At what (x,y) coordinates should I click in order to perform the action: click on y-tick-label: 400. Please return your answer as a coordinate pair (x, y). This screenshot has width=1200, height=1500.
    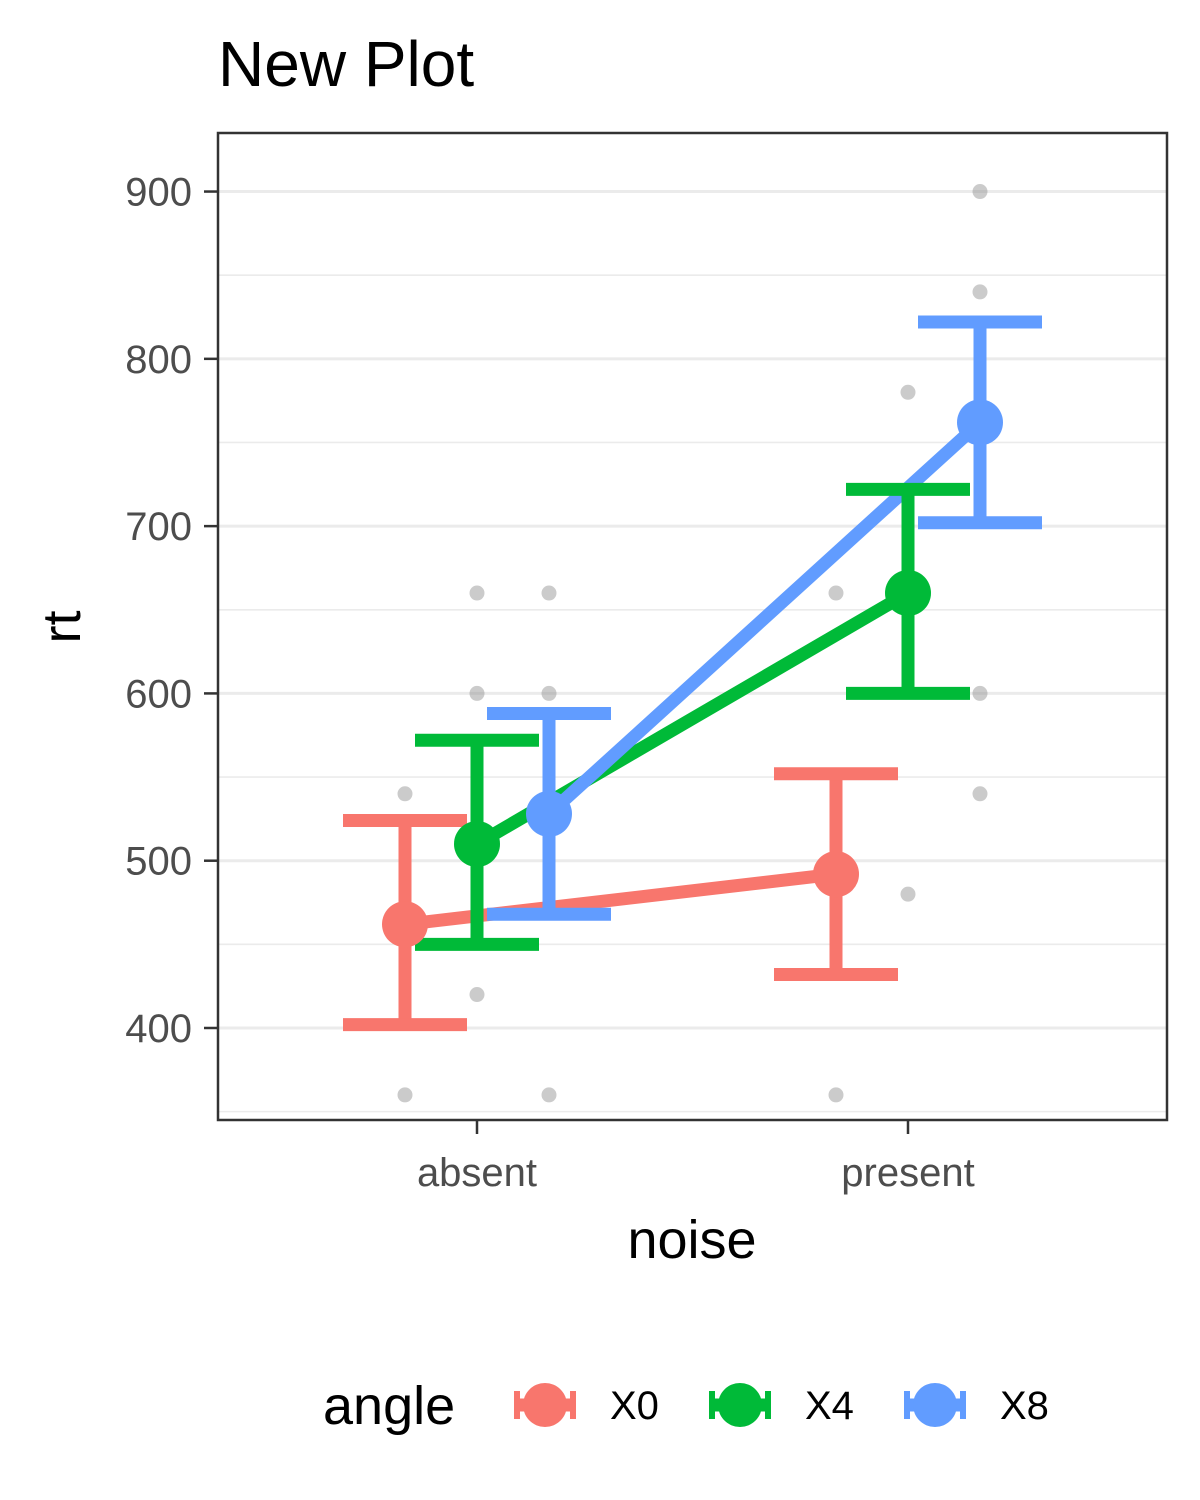
    Looking at the image, I should click on (158, 1029).